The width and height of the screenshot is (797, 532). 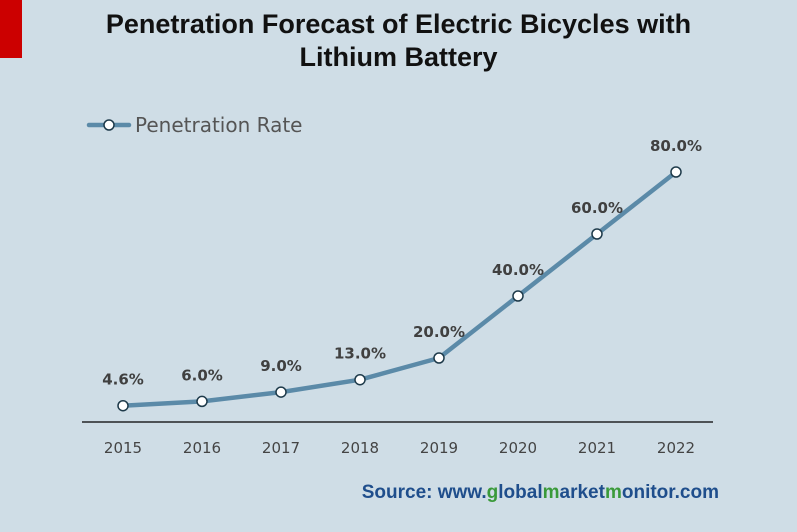 I want to click on x-tick-label-2020: 2020, so click(x=518, y=448).